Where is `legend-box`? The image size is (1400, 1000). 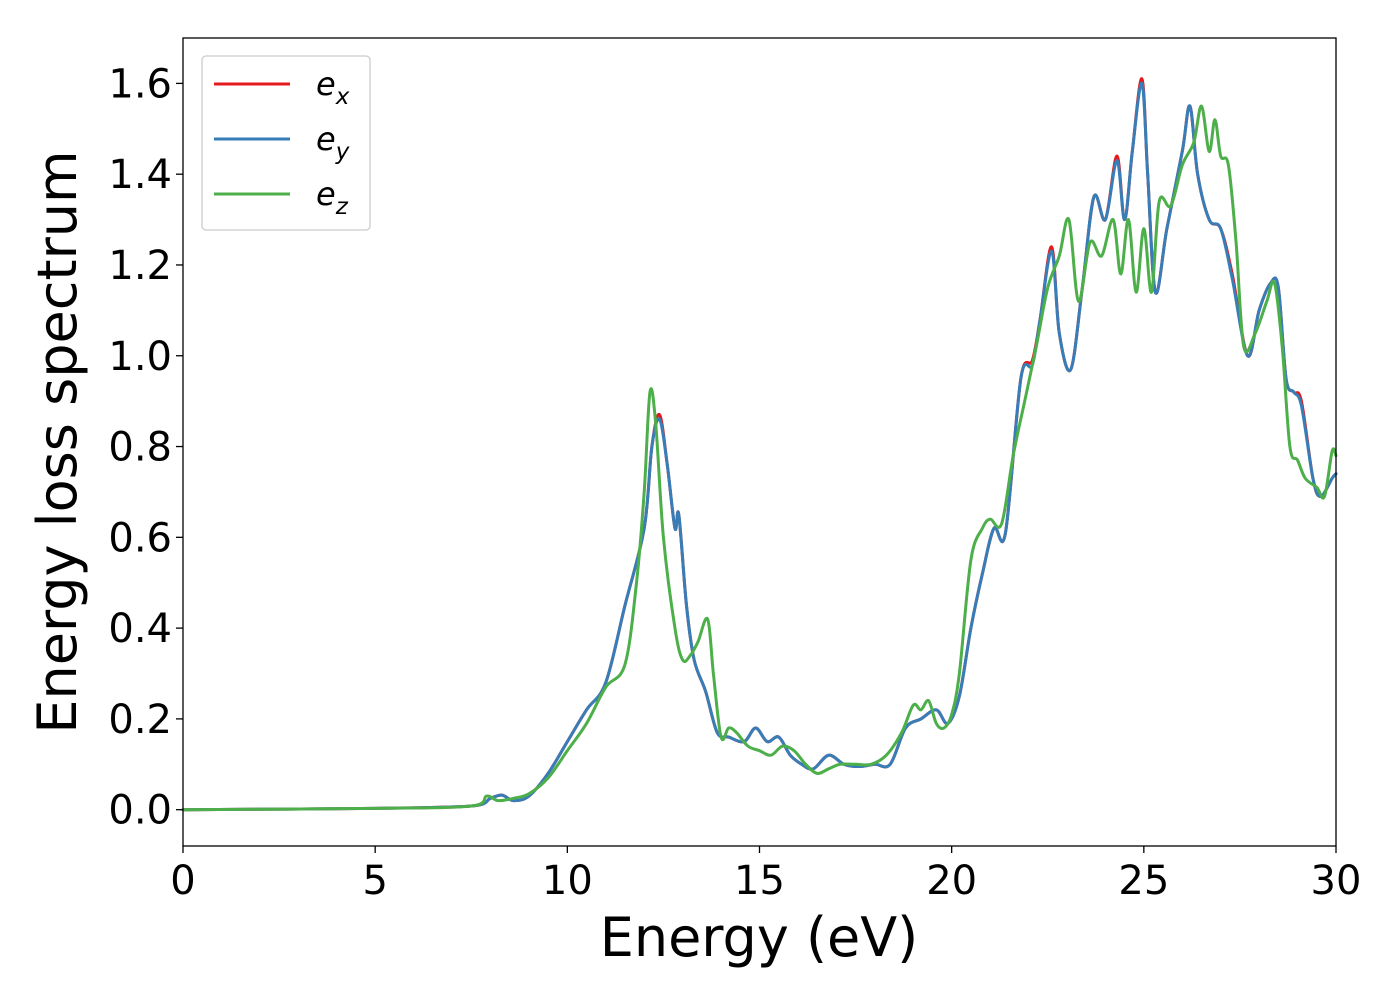
legend-box is located at coordinates (286, 143).